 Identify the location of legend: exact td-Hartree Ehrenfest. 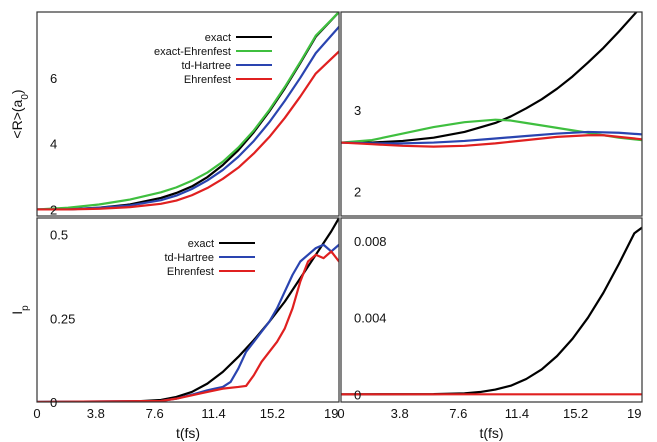
(209, 258).